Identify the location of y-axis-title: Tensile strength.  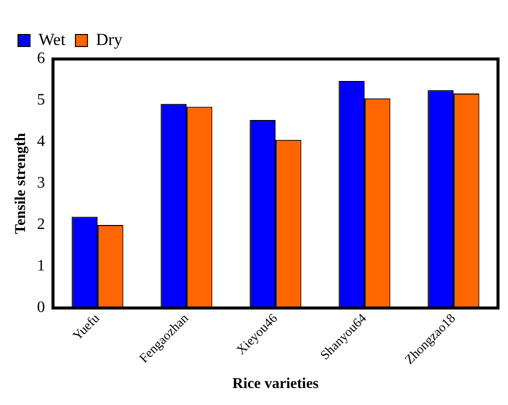
(20, 183).